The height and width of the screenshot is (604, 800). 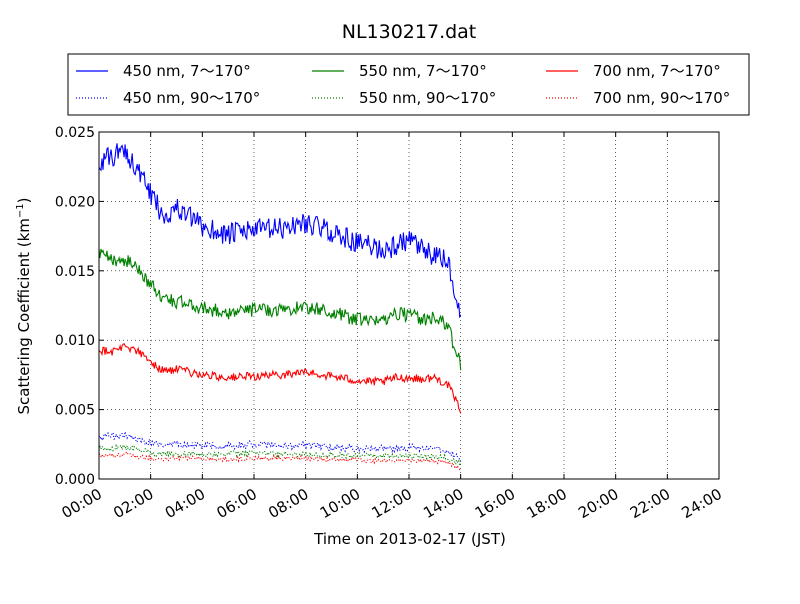 What do you see at coordinates (185, 503) in the screenshot?
I see `x-tick-label: 04:00` at bounding box center [185, 503].